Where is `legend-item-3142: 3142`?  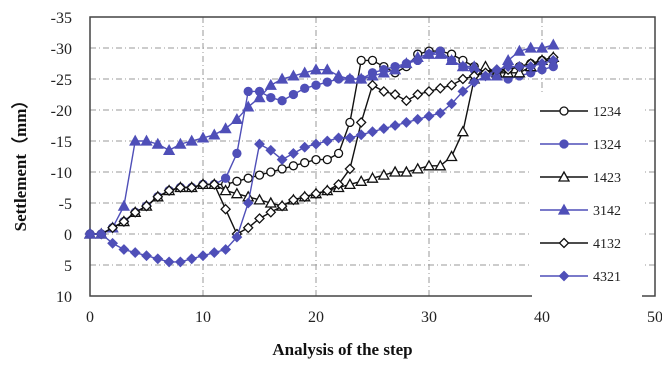 legend-item-3142: 3142 is located at coordinates (580, 211).